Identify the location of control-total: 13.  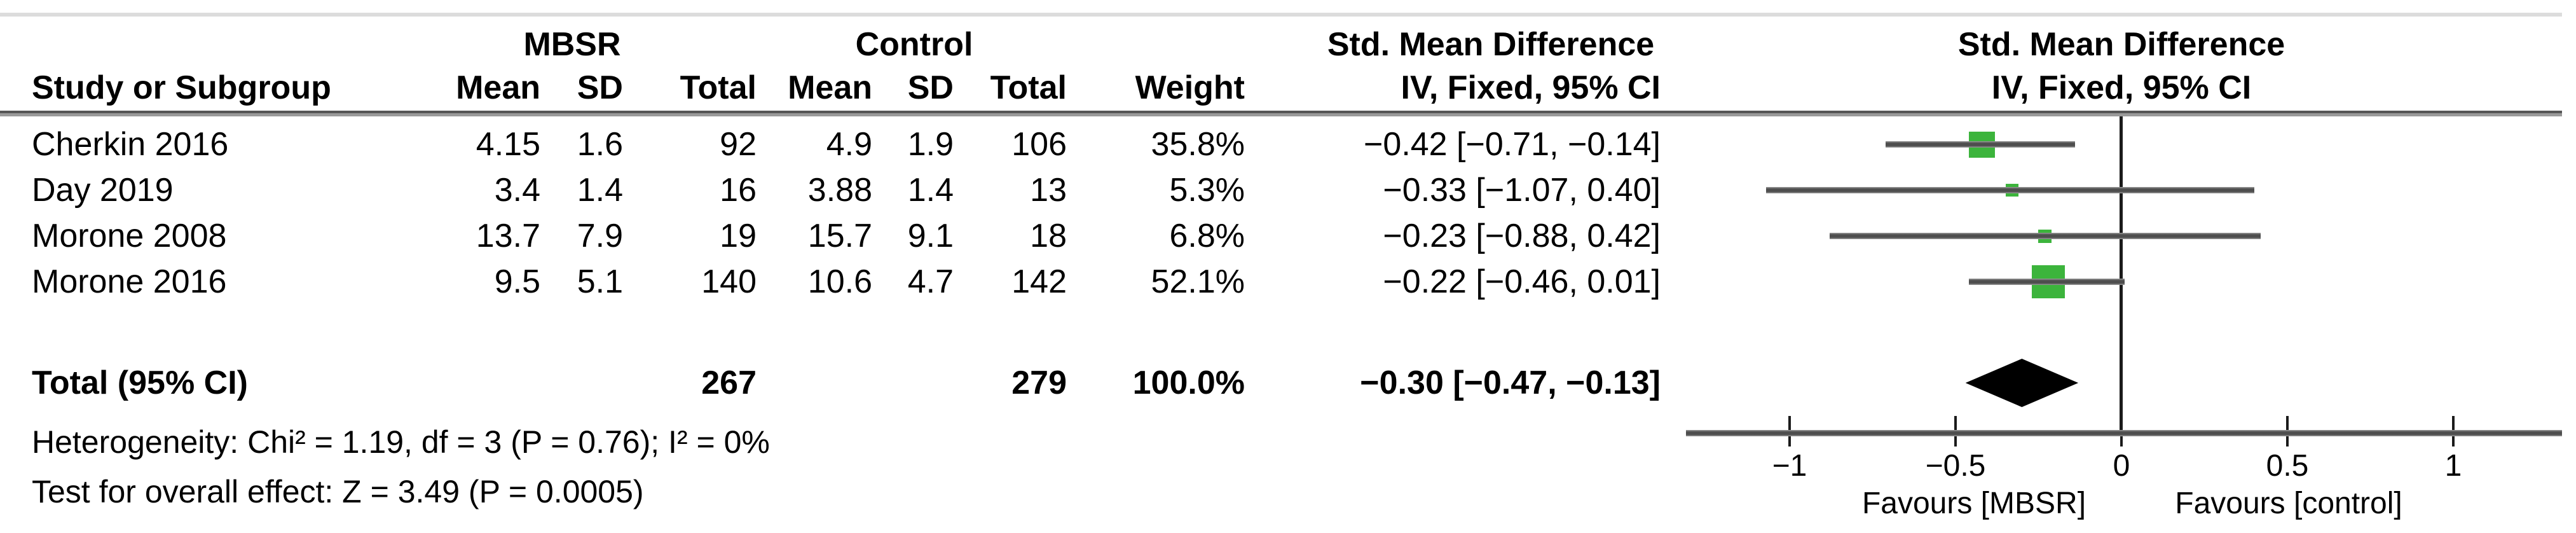
(1048, 191).